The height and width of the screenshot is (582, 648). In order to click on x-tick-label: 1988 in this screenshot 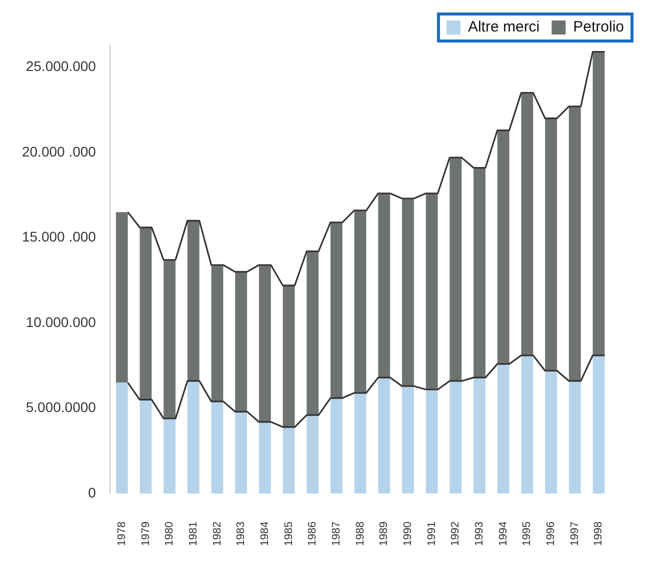, I will do `click(360, 534)`.